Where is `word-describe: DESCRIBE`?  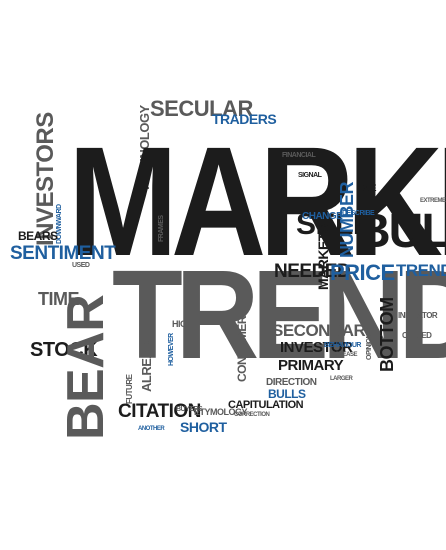
word-describe: DESCRIBE is located at coordinates (358, 213).